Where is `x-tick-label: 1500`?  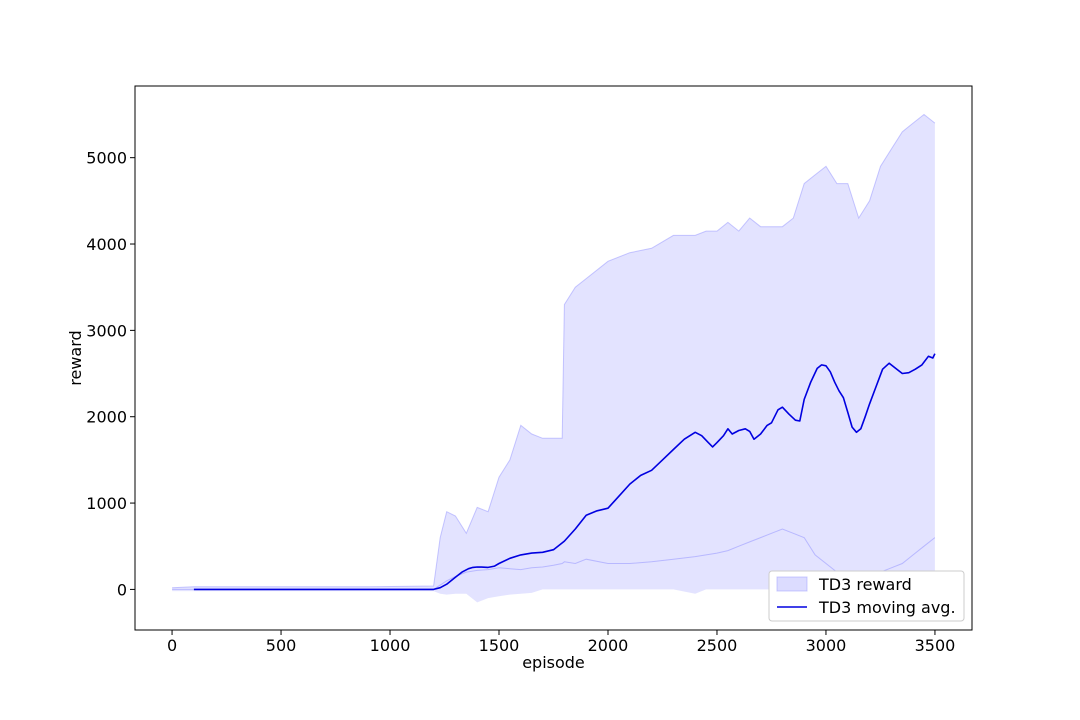
x-tick-label: 1500 is located at coordinates (499, 645).